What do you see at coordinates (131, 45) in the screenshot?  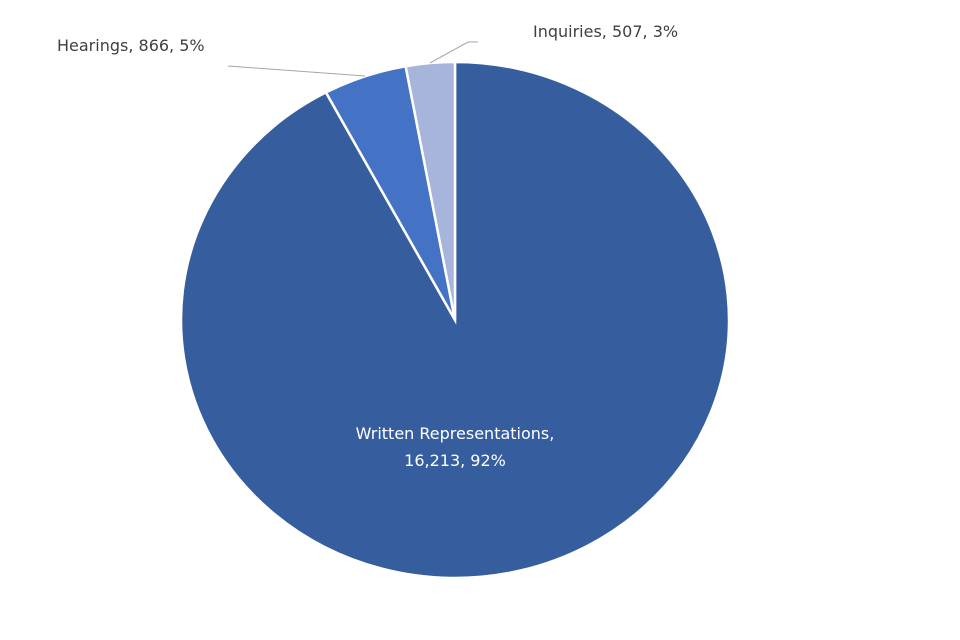 I see `data-label: Hearings, 866, 5%` at bounding box center [131, 45].